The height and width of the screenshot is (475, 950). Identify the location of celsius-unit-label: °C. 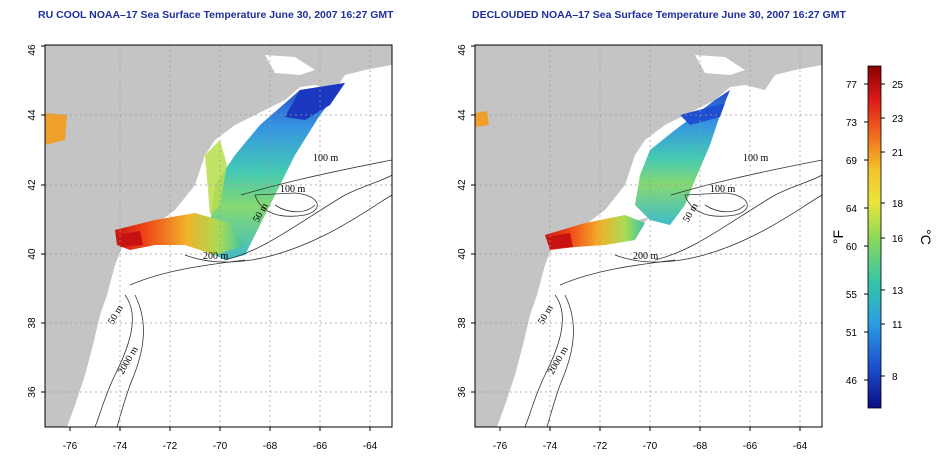
(926, 237).